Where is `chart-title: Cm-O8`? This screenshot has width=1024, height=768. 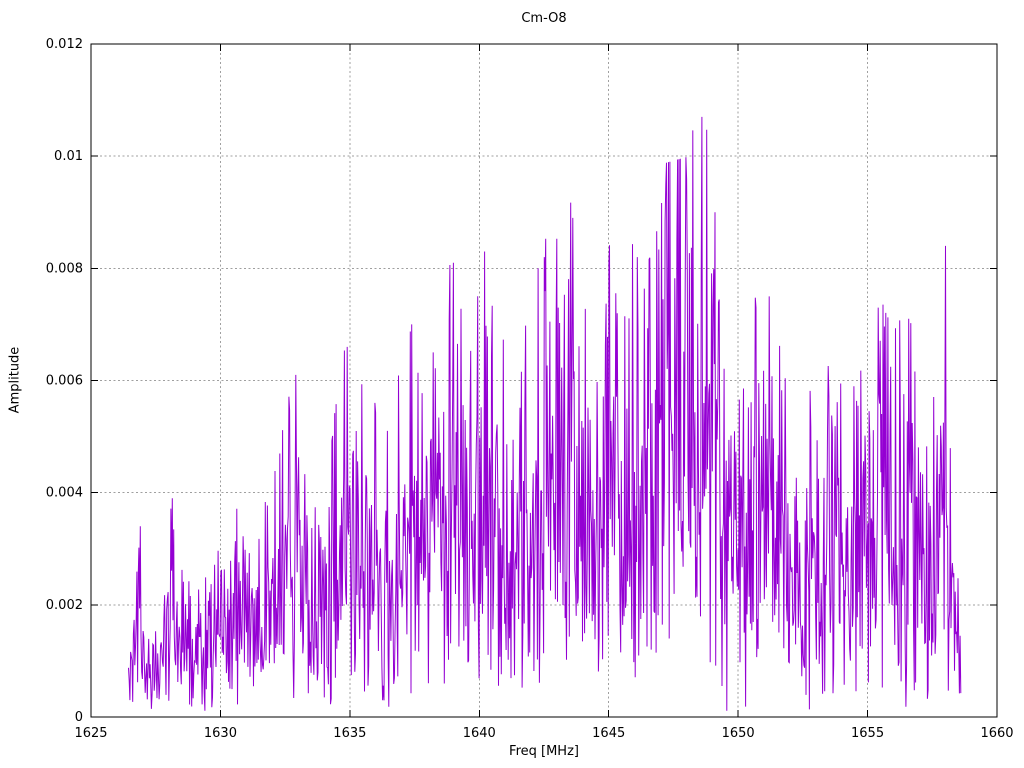 chart-title: Cm-O8 is located at coordinates (544, 18).